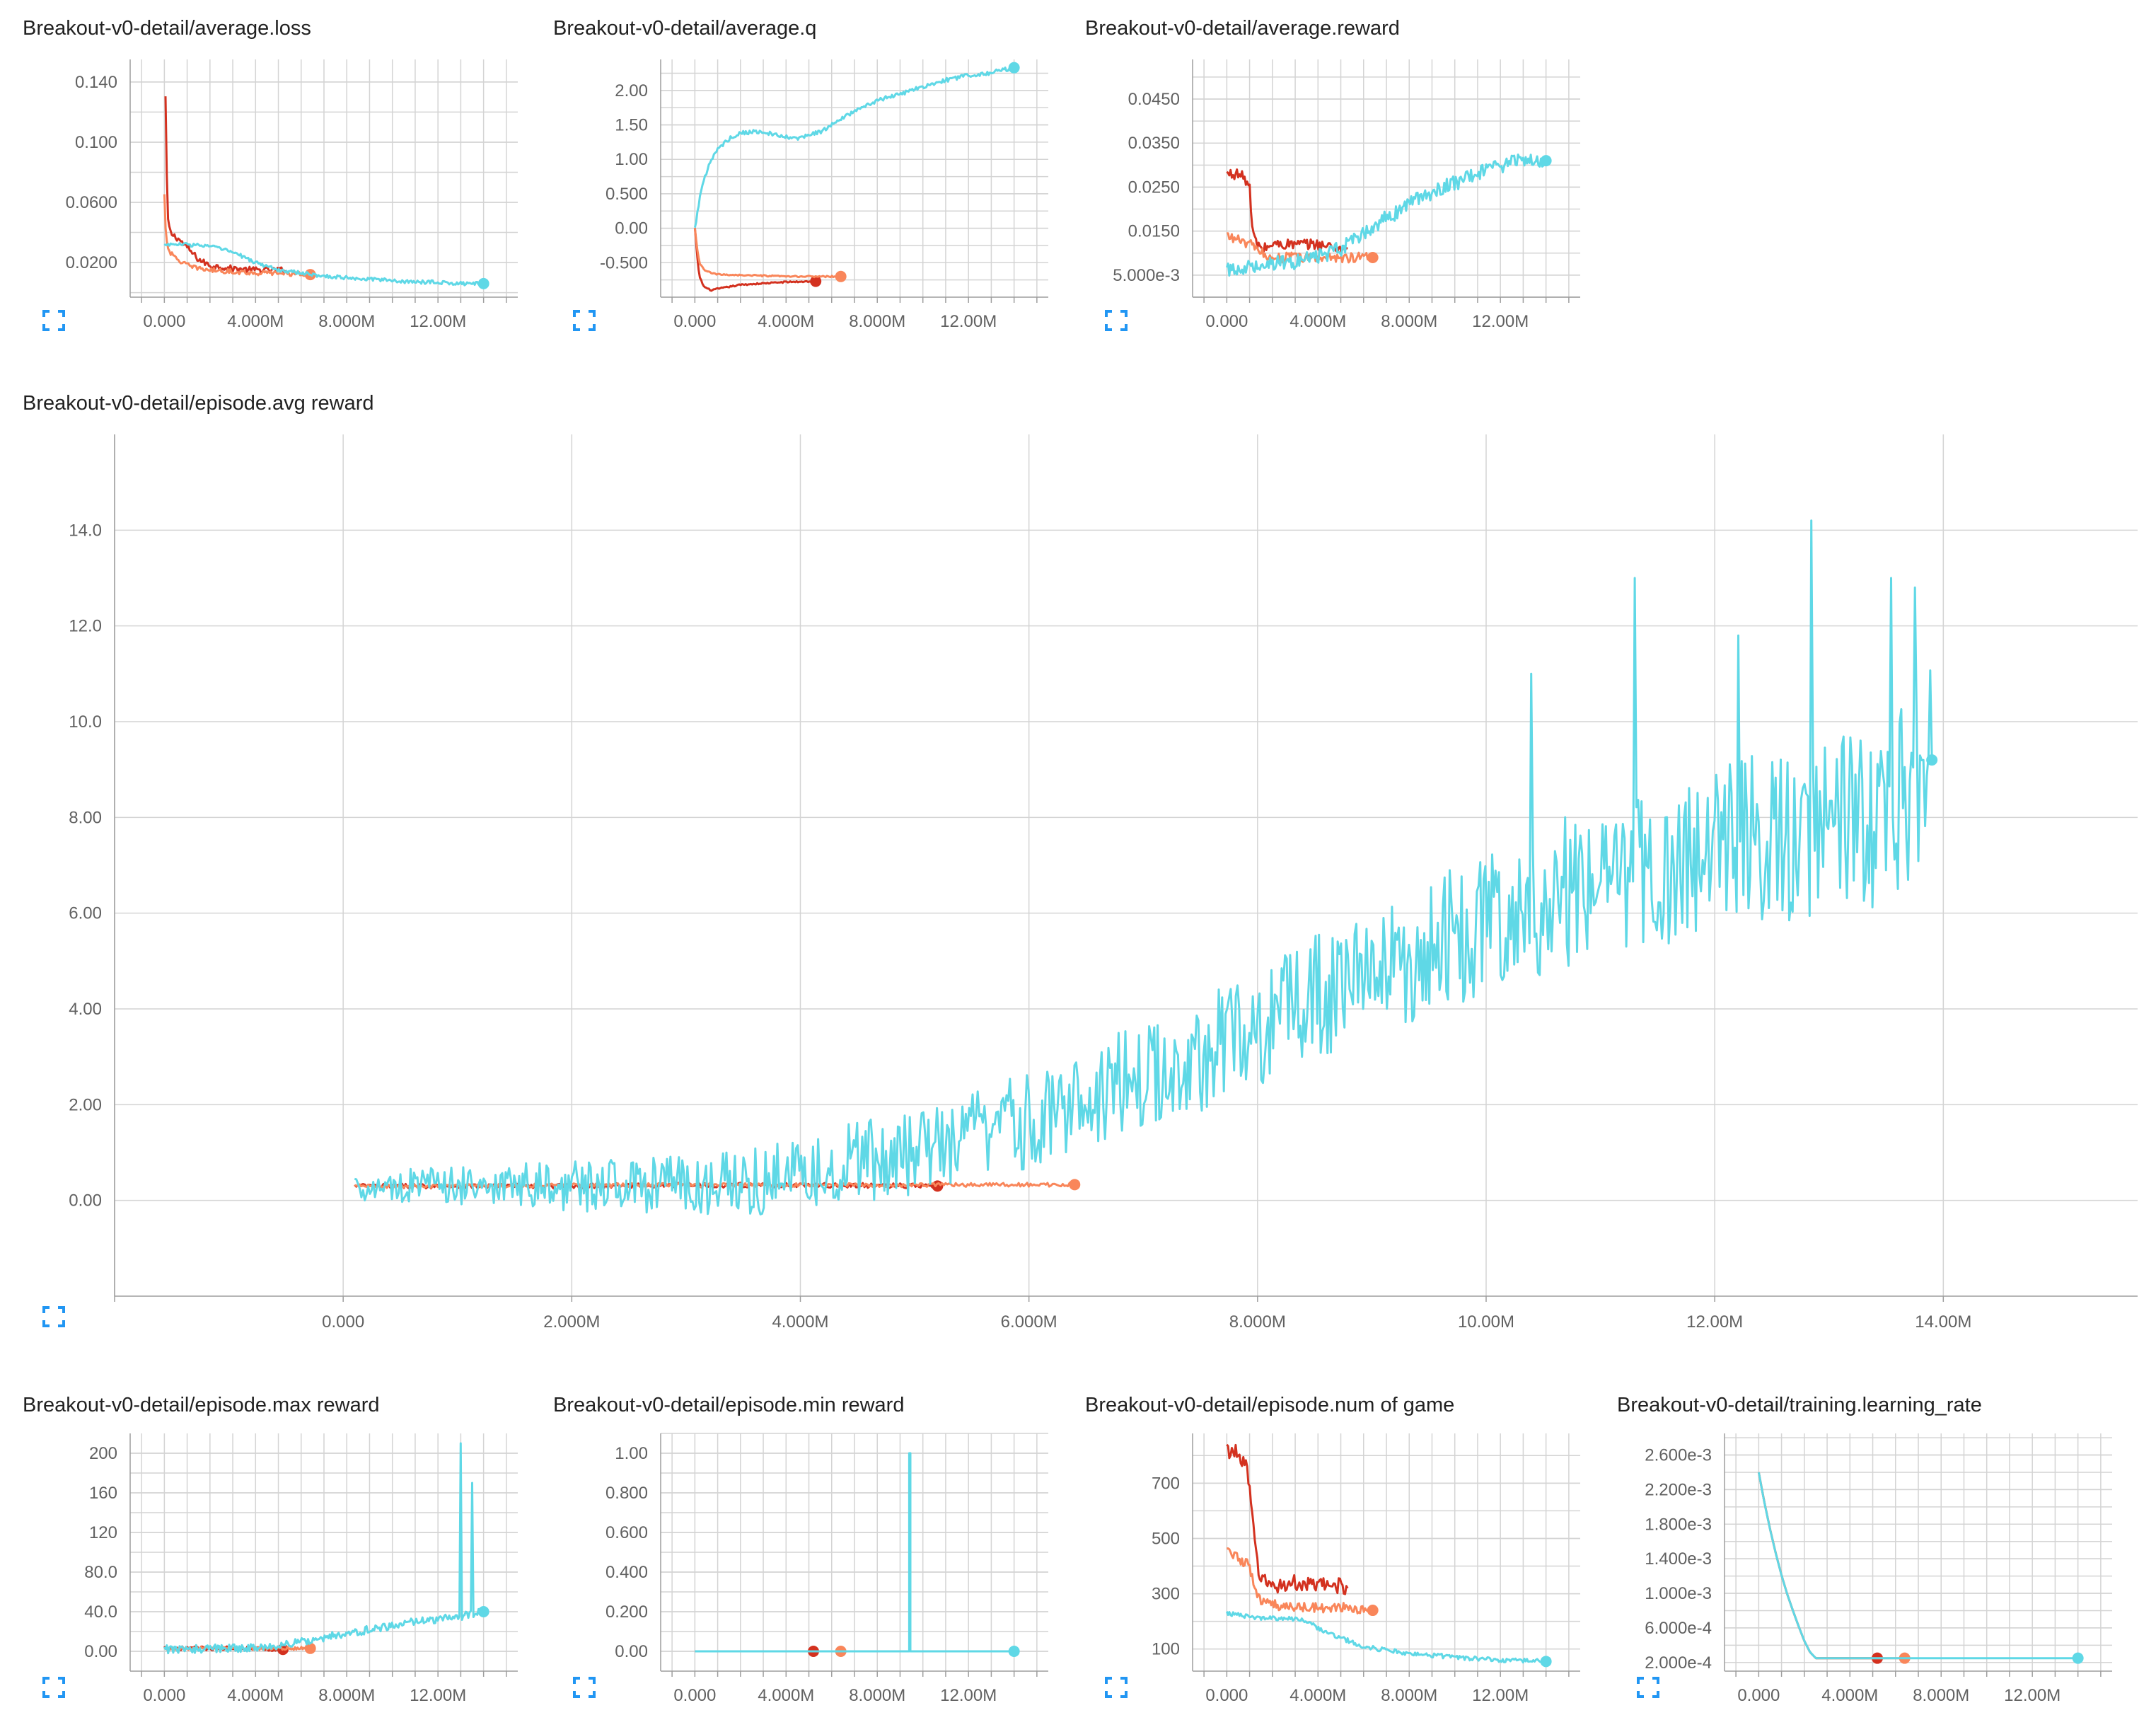  Describe the element at coordinates (626, 1493) in the screenshot. I see `y-tick-label: 0.800` at that location.